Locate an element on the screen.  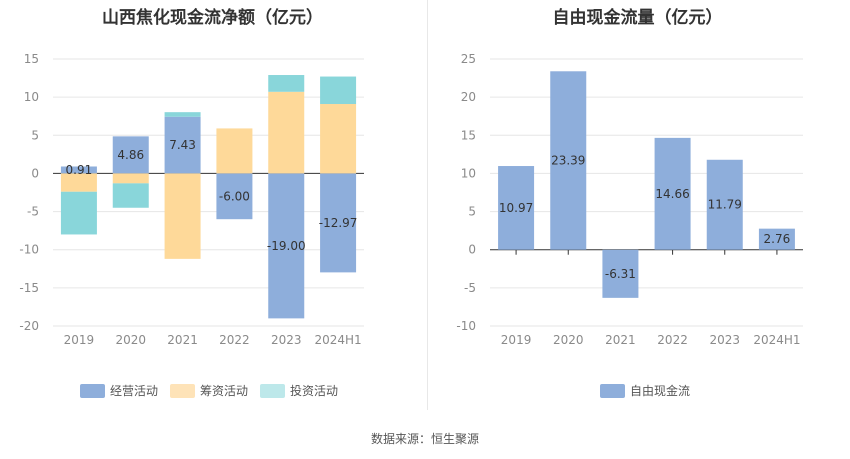
data-label: -19.00 is located at coordinates (286, 246).